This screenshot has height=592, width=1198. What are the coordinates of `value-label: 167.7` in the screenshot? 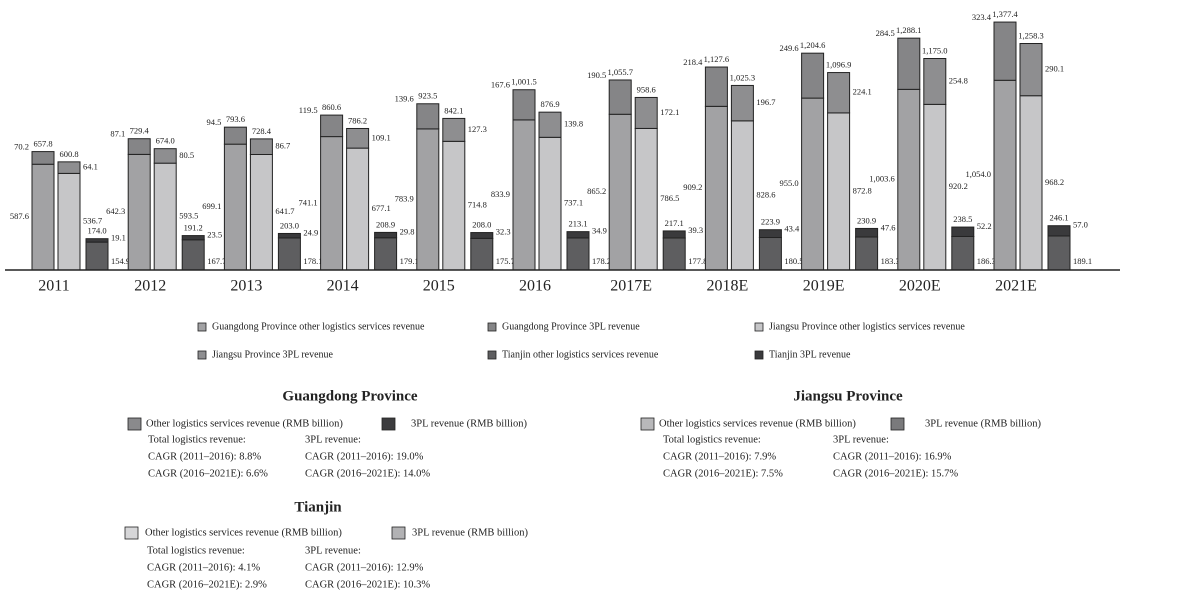 It's located at (216, 261).